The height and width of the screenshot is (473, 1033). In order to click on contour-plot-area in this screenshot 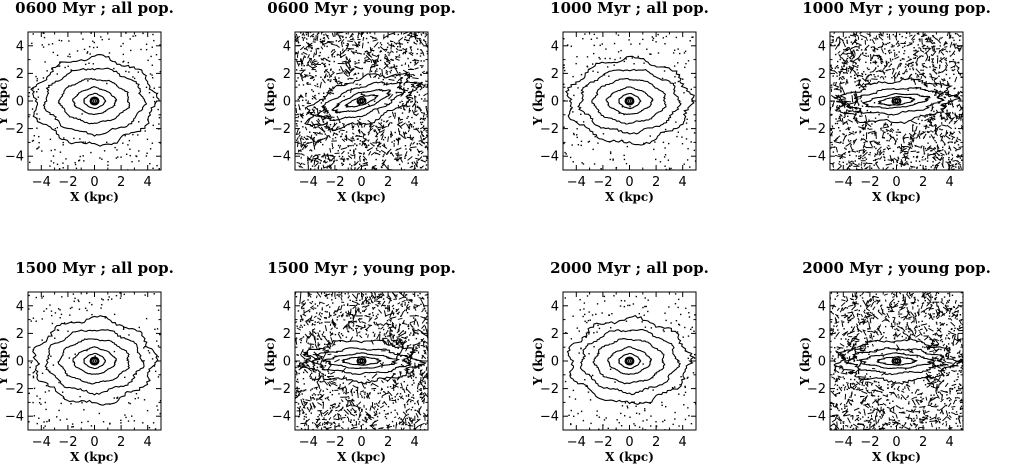, I will do `click(94, 361)`.